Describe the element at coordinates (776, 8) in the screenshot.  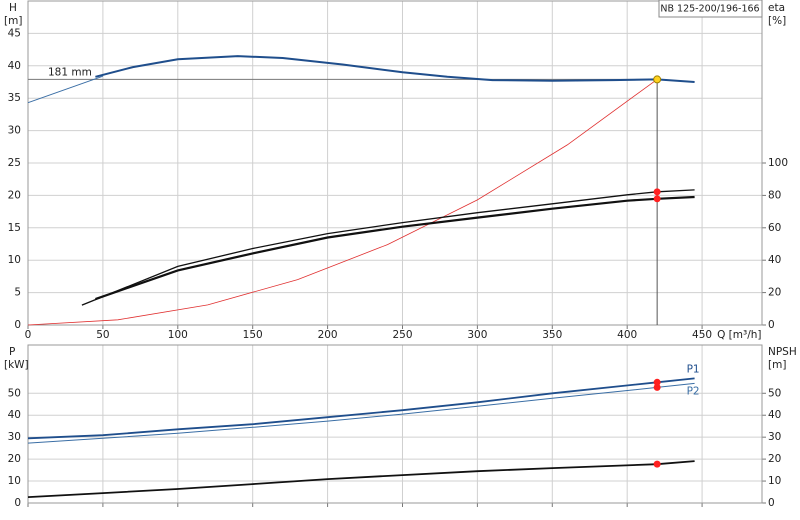
I see `y2-label: eta` at that location.